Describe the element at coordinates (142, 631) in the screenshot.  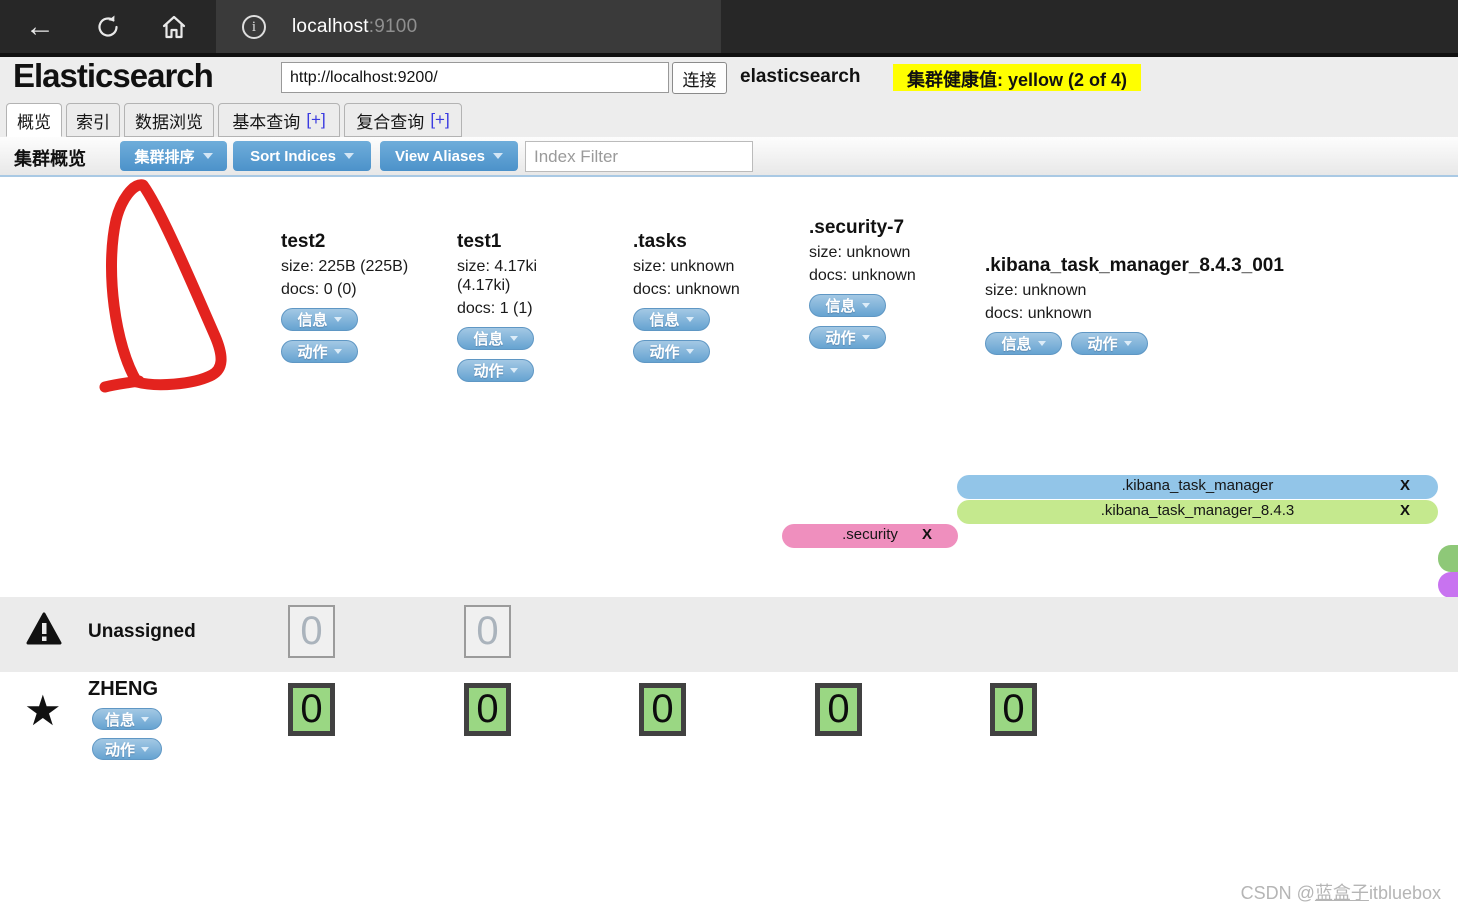
I see `unassigned-label: Unassigned` at that location.